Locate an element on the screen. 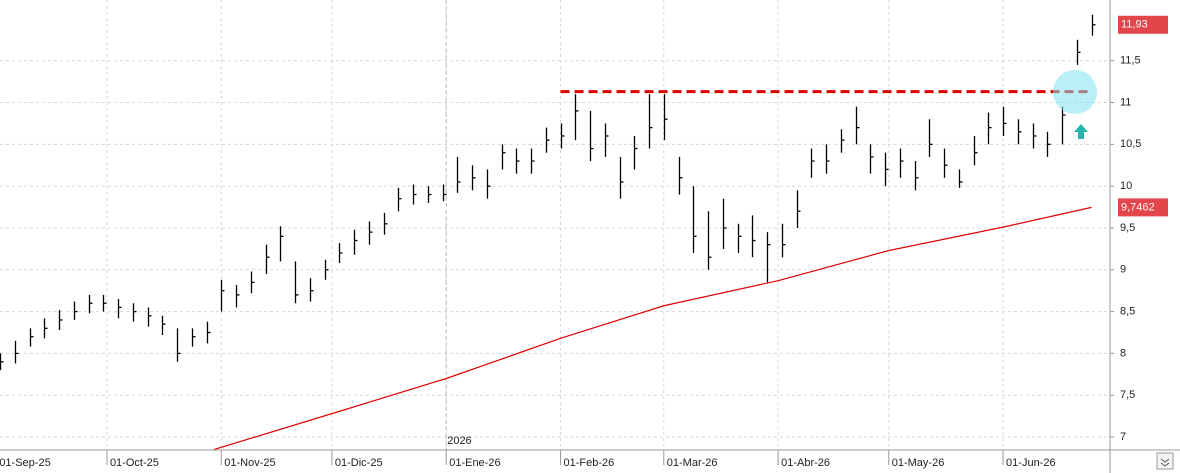  x-tick-label: 01-Nov-25 is located at coordinates (249, 463).